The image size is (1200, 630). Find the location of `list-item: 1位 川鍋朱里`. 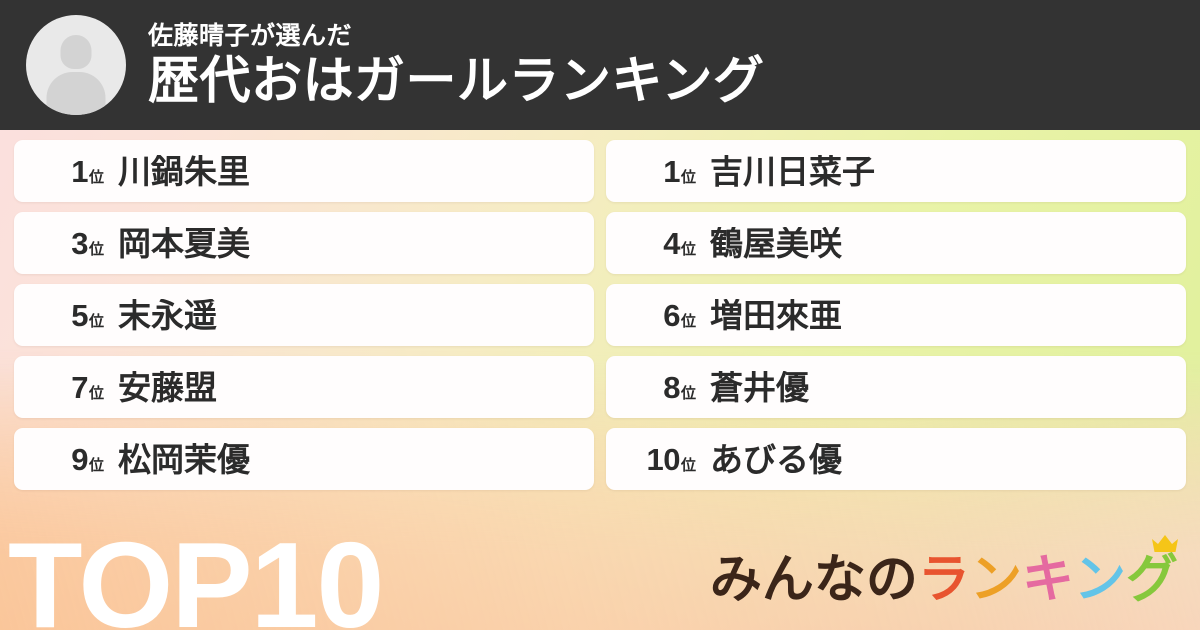

list-item: 1位 川鍋朱里 is located at coordinates (304, 171).